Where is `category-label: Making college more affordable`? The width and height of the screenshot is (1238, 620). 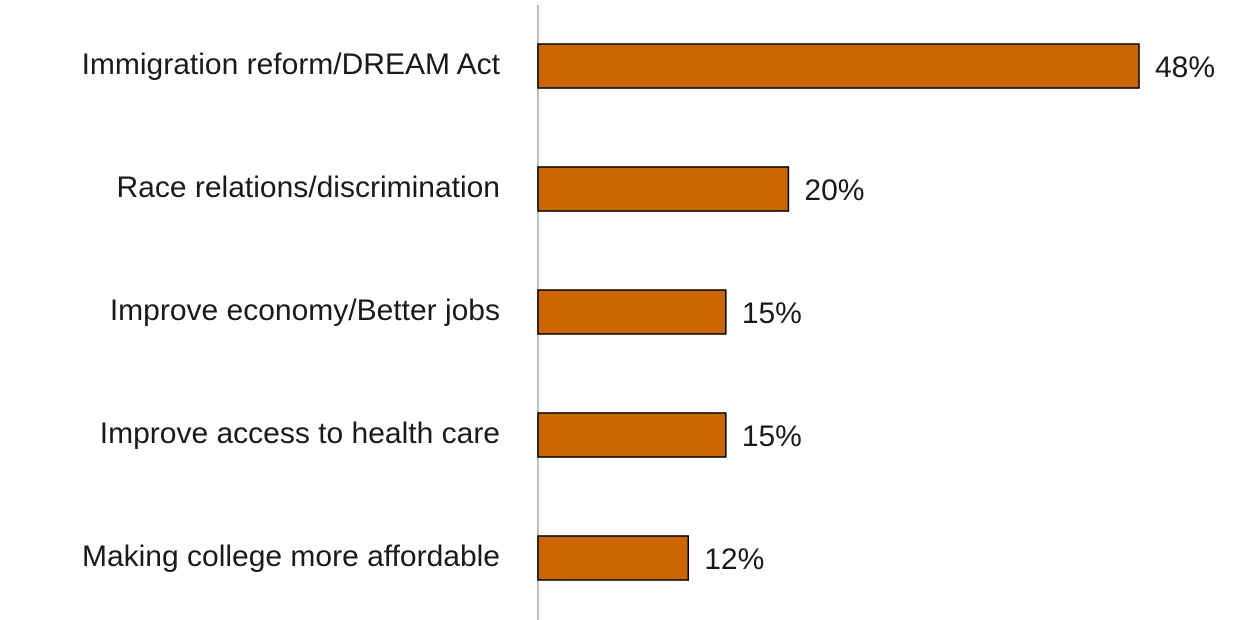 category-label: Making college more affordable is located at coordinates (291, 556).